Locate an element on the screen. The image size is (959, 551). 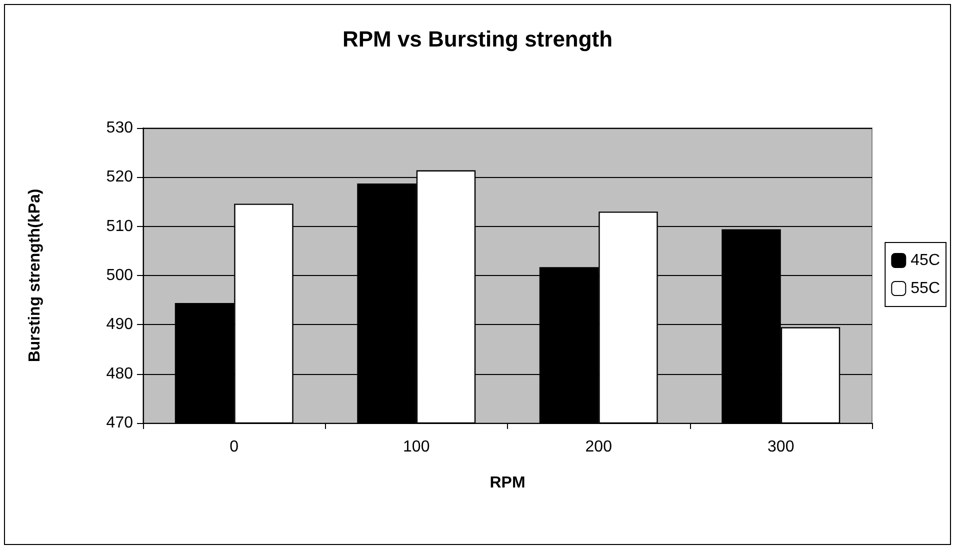
x-tick-label: 100 is located at coordinates (416, 447).